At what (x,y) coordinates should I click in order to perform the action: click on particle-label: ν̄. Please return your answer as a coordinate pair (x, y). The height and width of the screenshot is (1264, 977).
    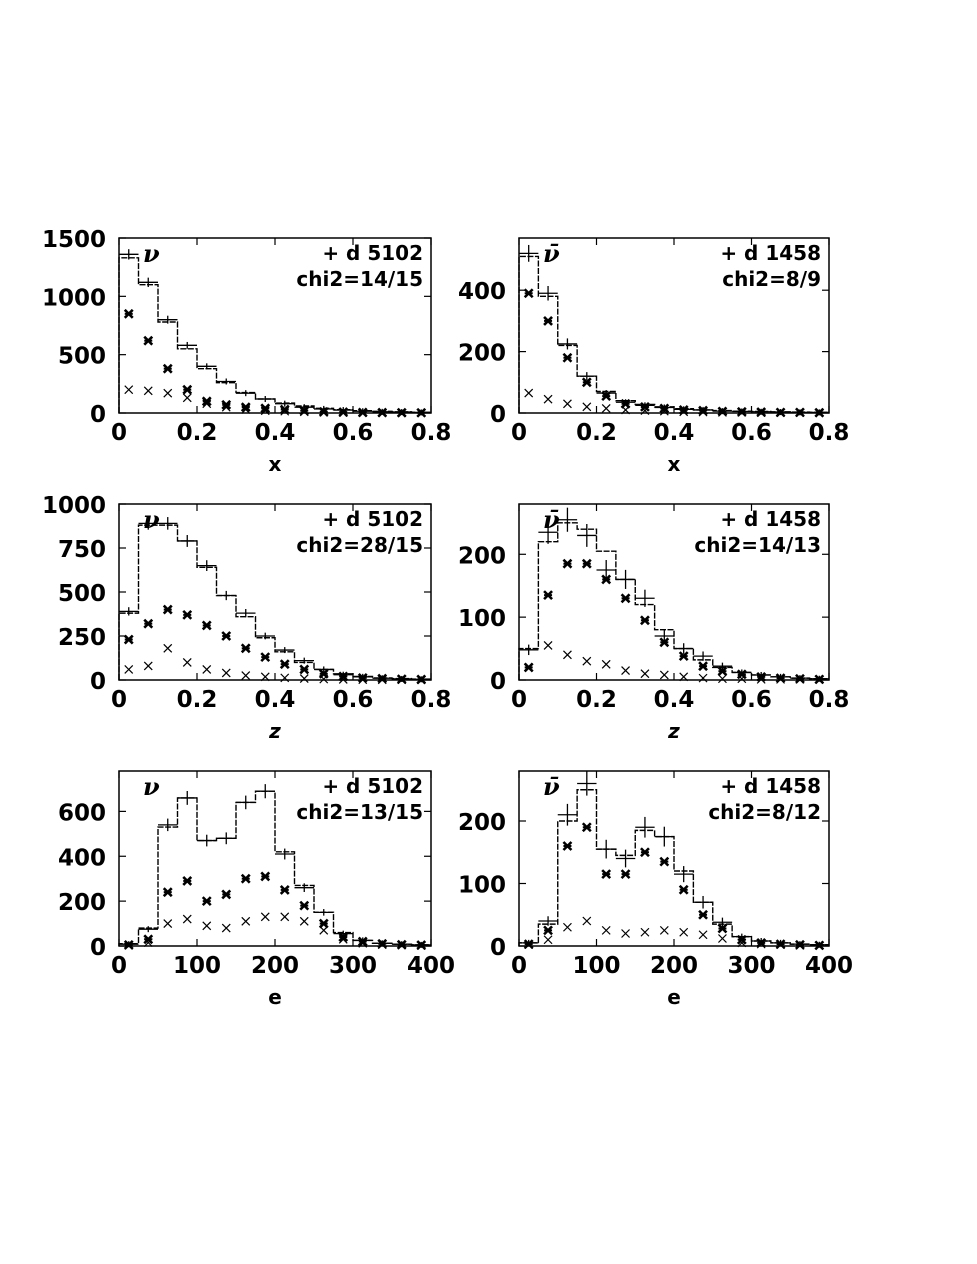
    Looking at the image, I should click on (551, 253).